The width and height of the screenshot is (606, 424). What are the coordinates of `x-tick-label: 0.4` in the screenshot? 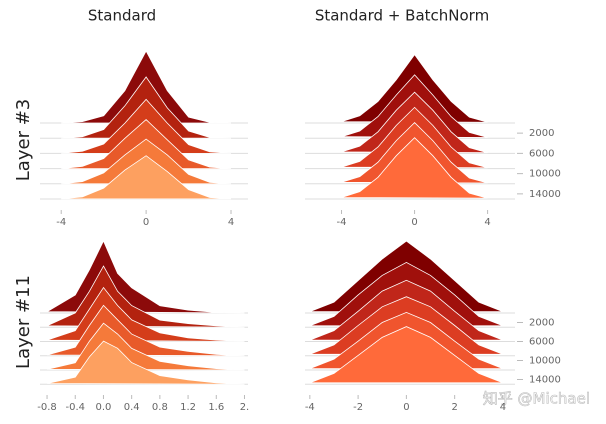 It's located at (132, 407).